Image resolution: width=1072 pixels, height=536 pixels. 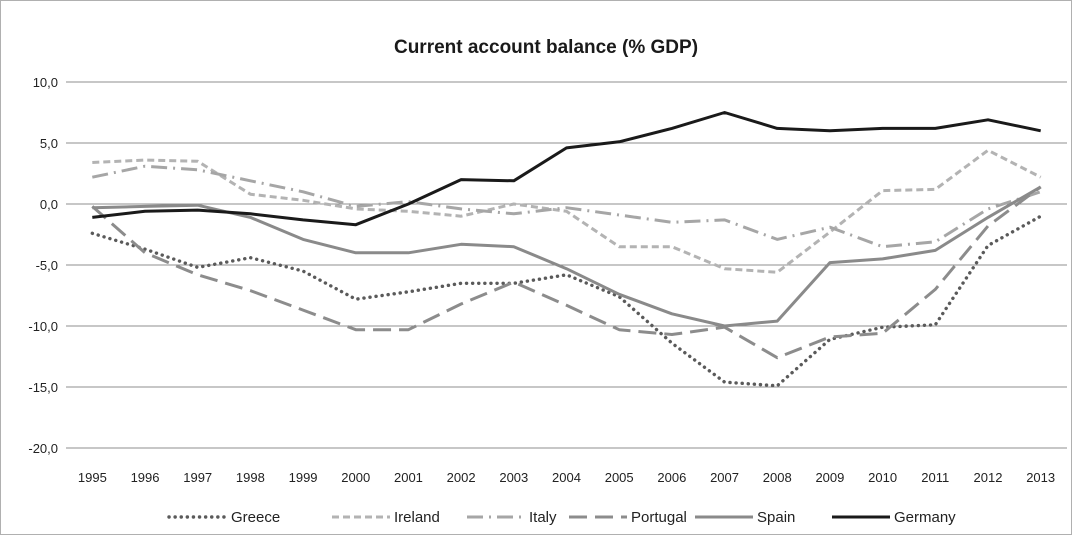 What do you see at coordinates (543, 517) in the screenshot?
I see `legend-label-italy: Italy` at bounding box center [543, 517].